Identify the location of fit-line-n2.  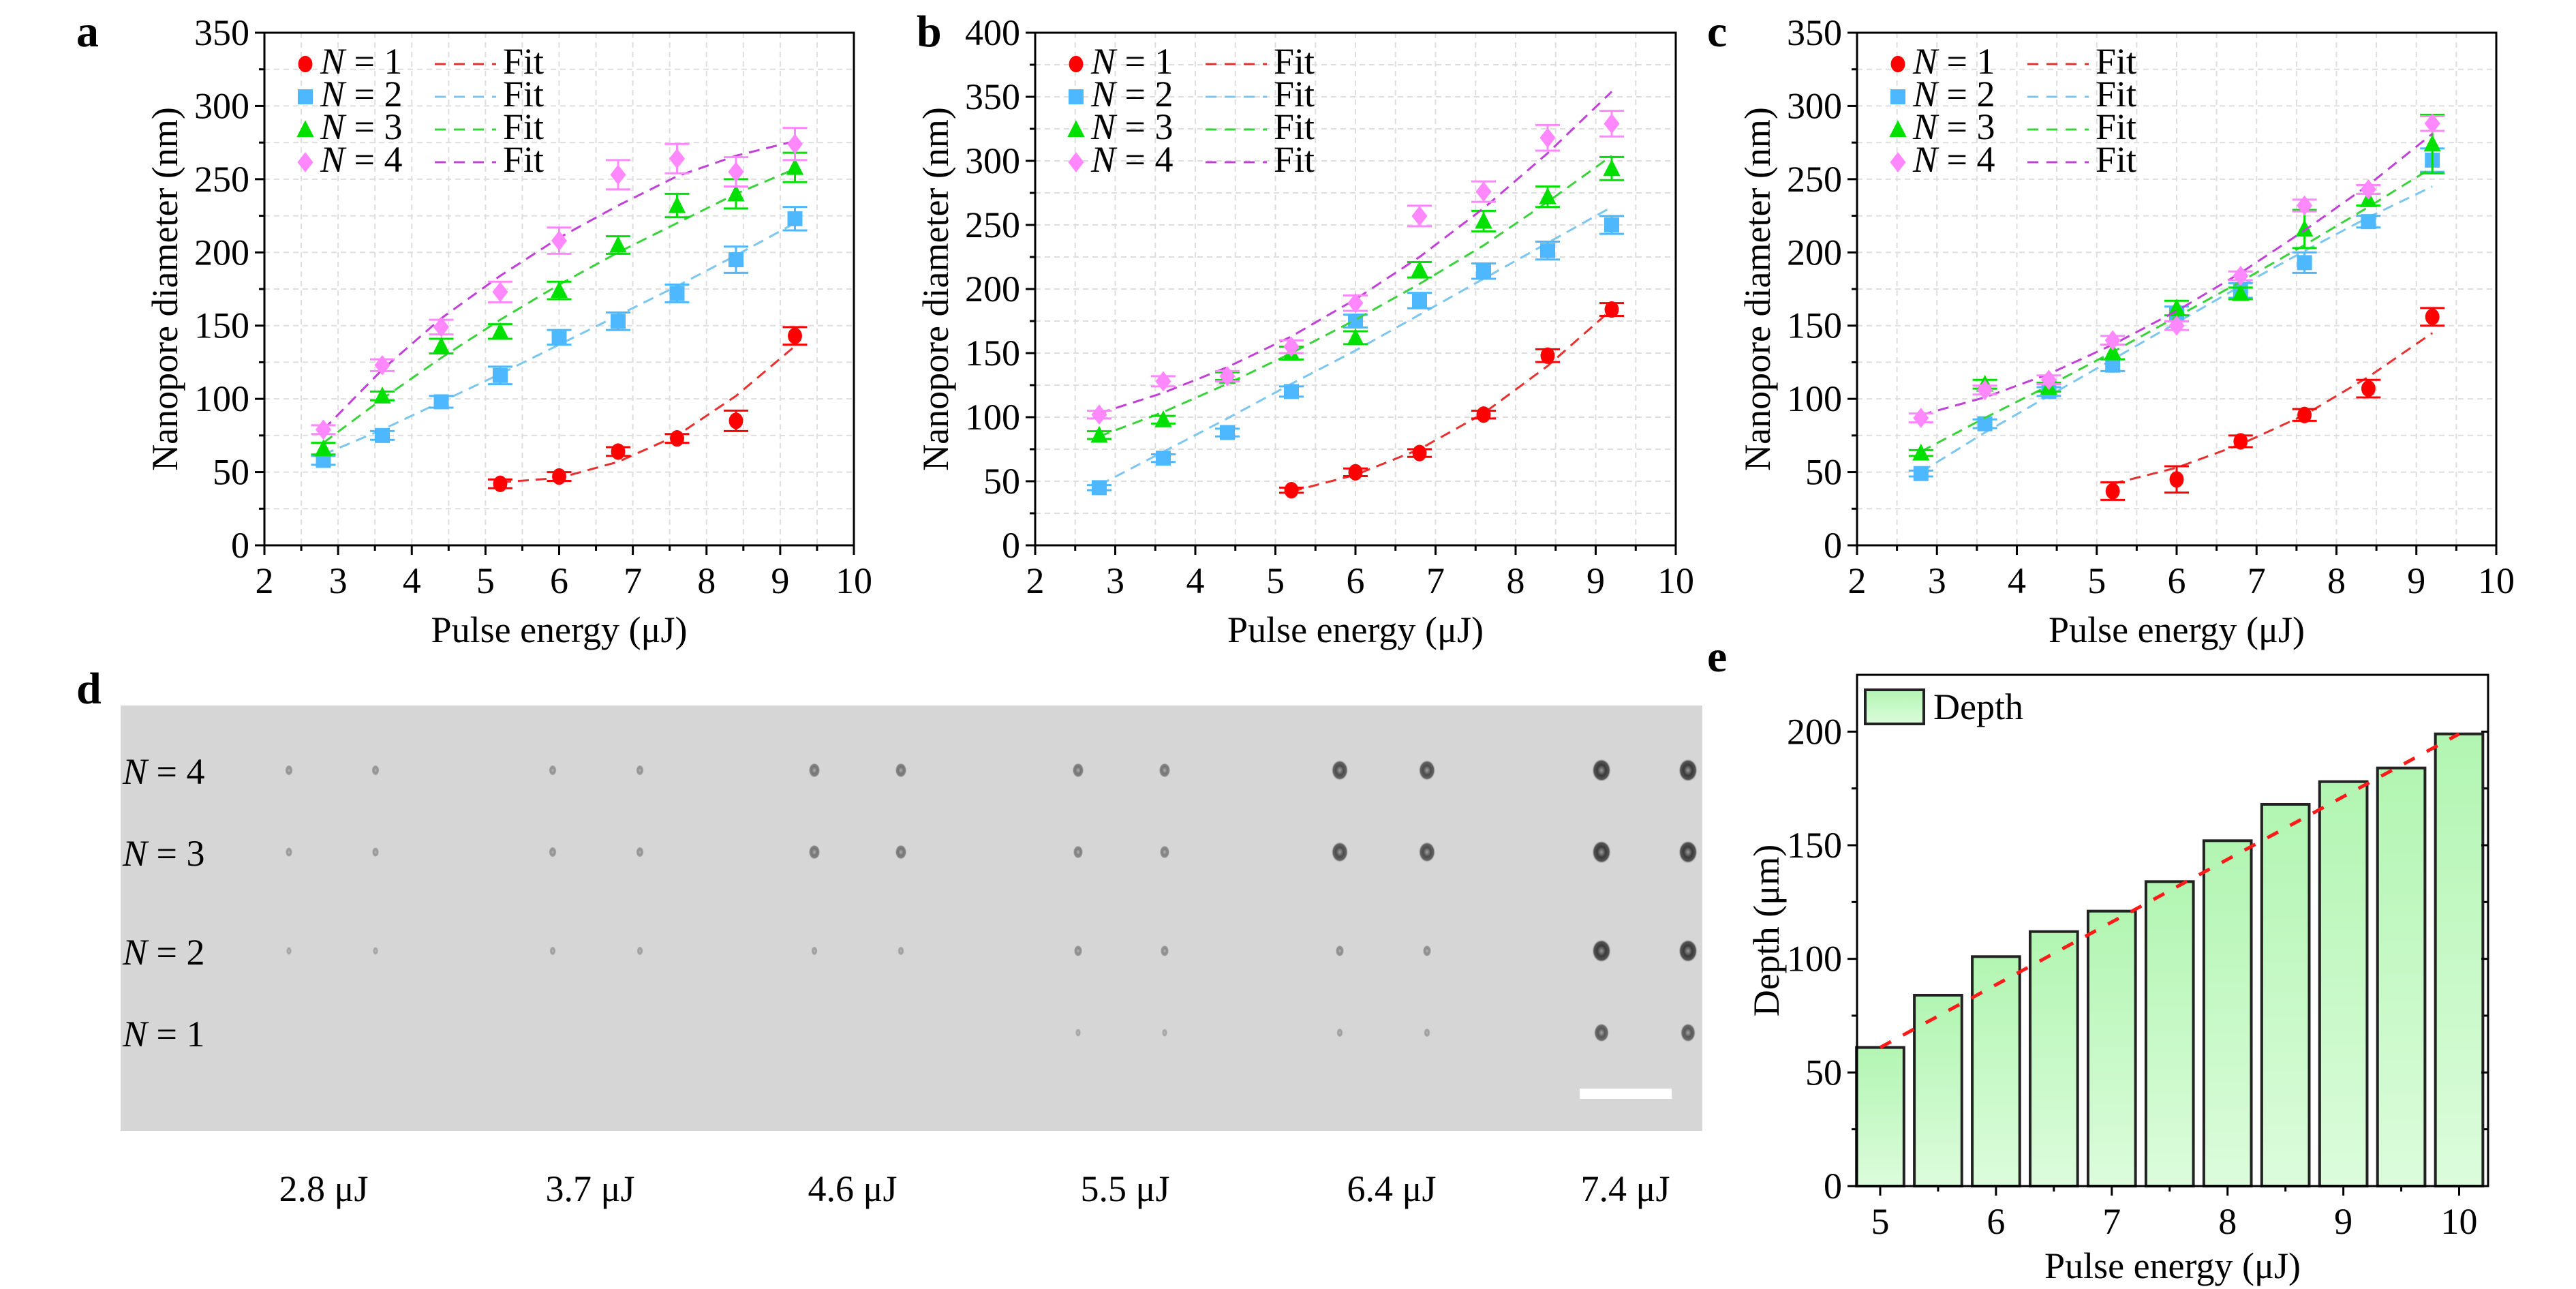
(559, 339).